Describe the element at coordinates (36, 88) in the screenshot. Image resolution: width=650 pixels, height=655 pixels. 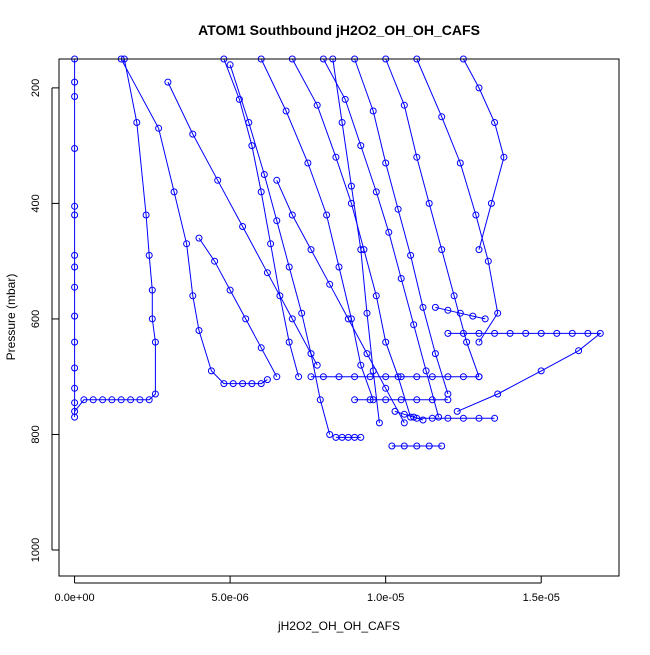
I see `y-tick-label: 200` at that location.